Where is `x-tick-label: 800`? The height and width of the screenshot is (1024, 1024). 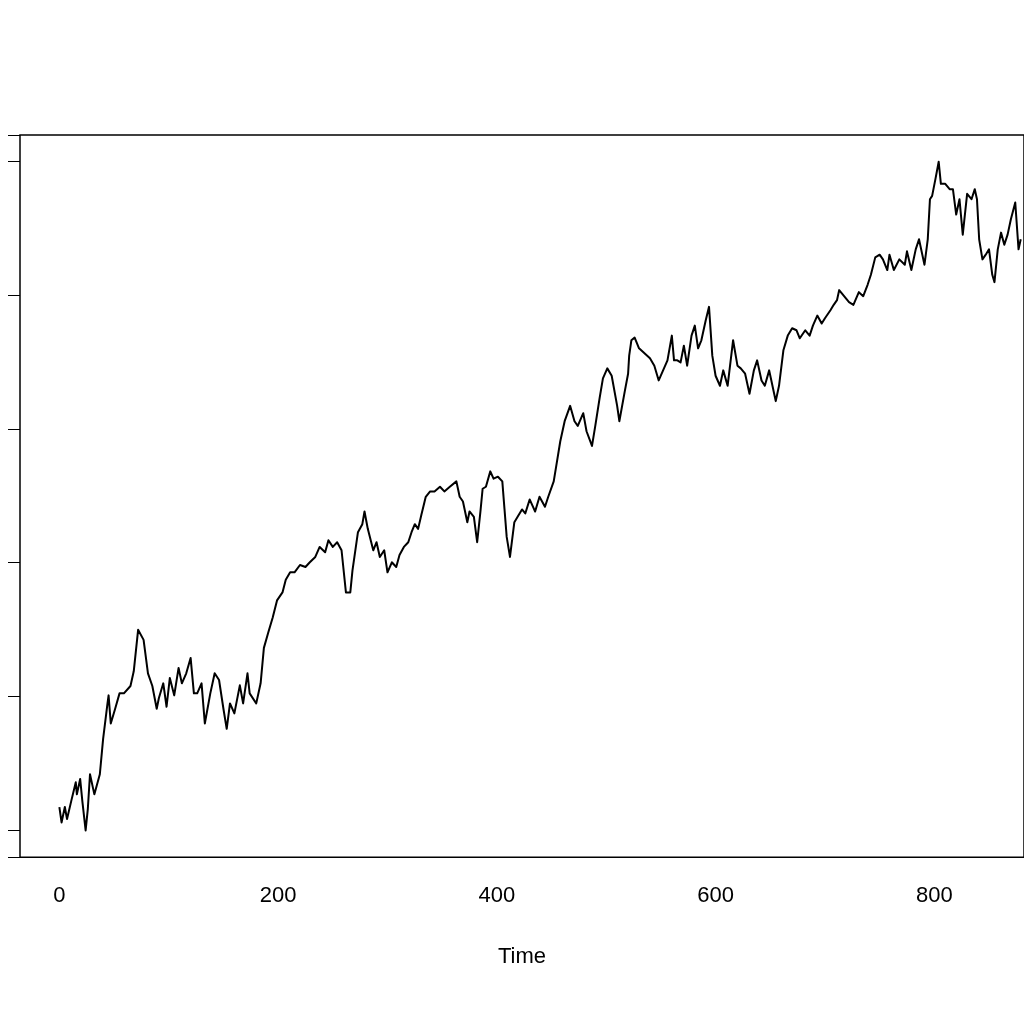
x-tick-label: 800 is located at coordinates (934, 895).